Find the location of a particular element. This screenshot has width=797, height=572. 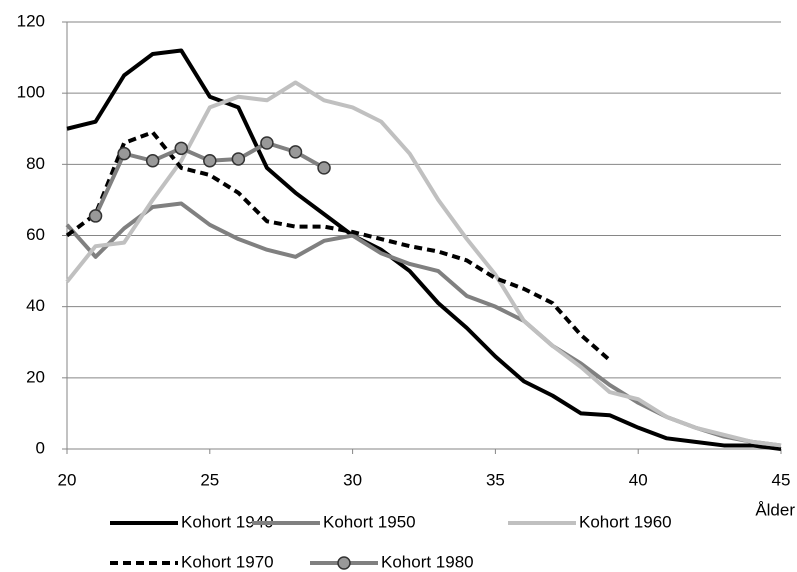

y-tick-label: 20 is located at coordinates (35, 376).